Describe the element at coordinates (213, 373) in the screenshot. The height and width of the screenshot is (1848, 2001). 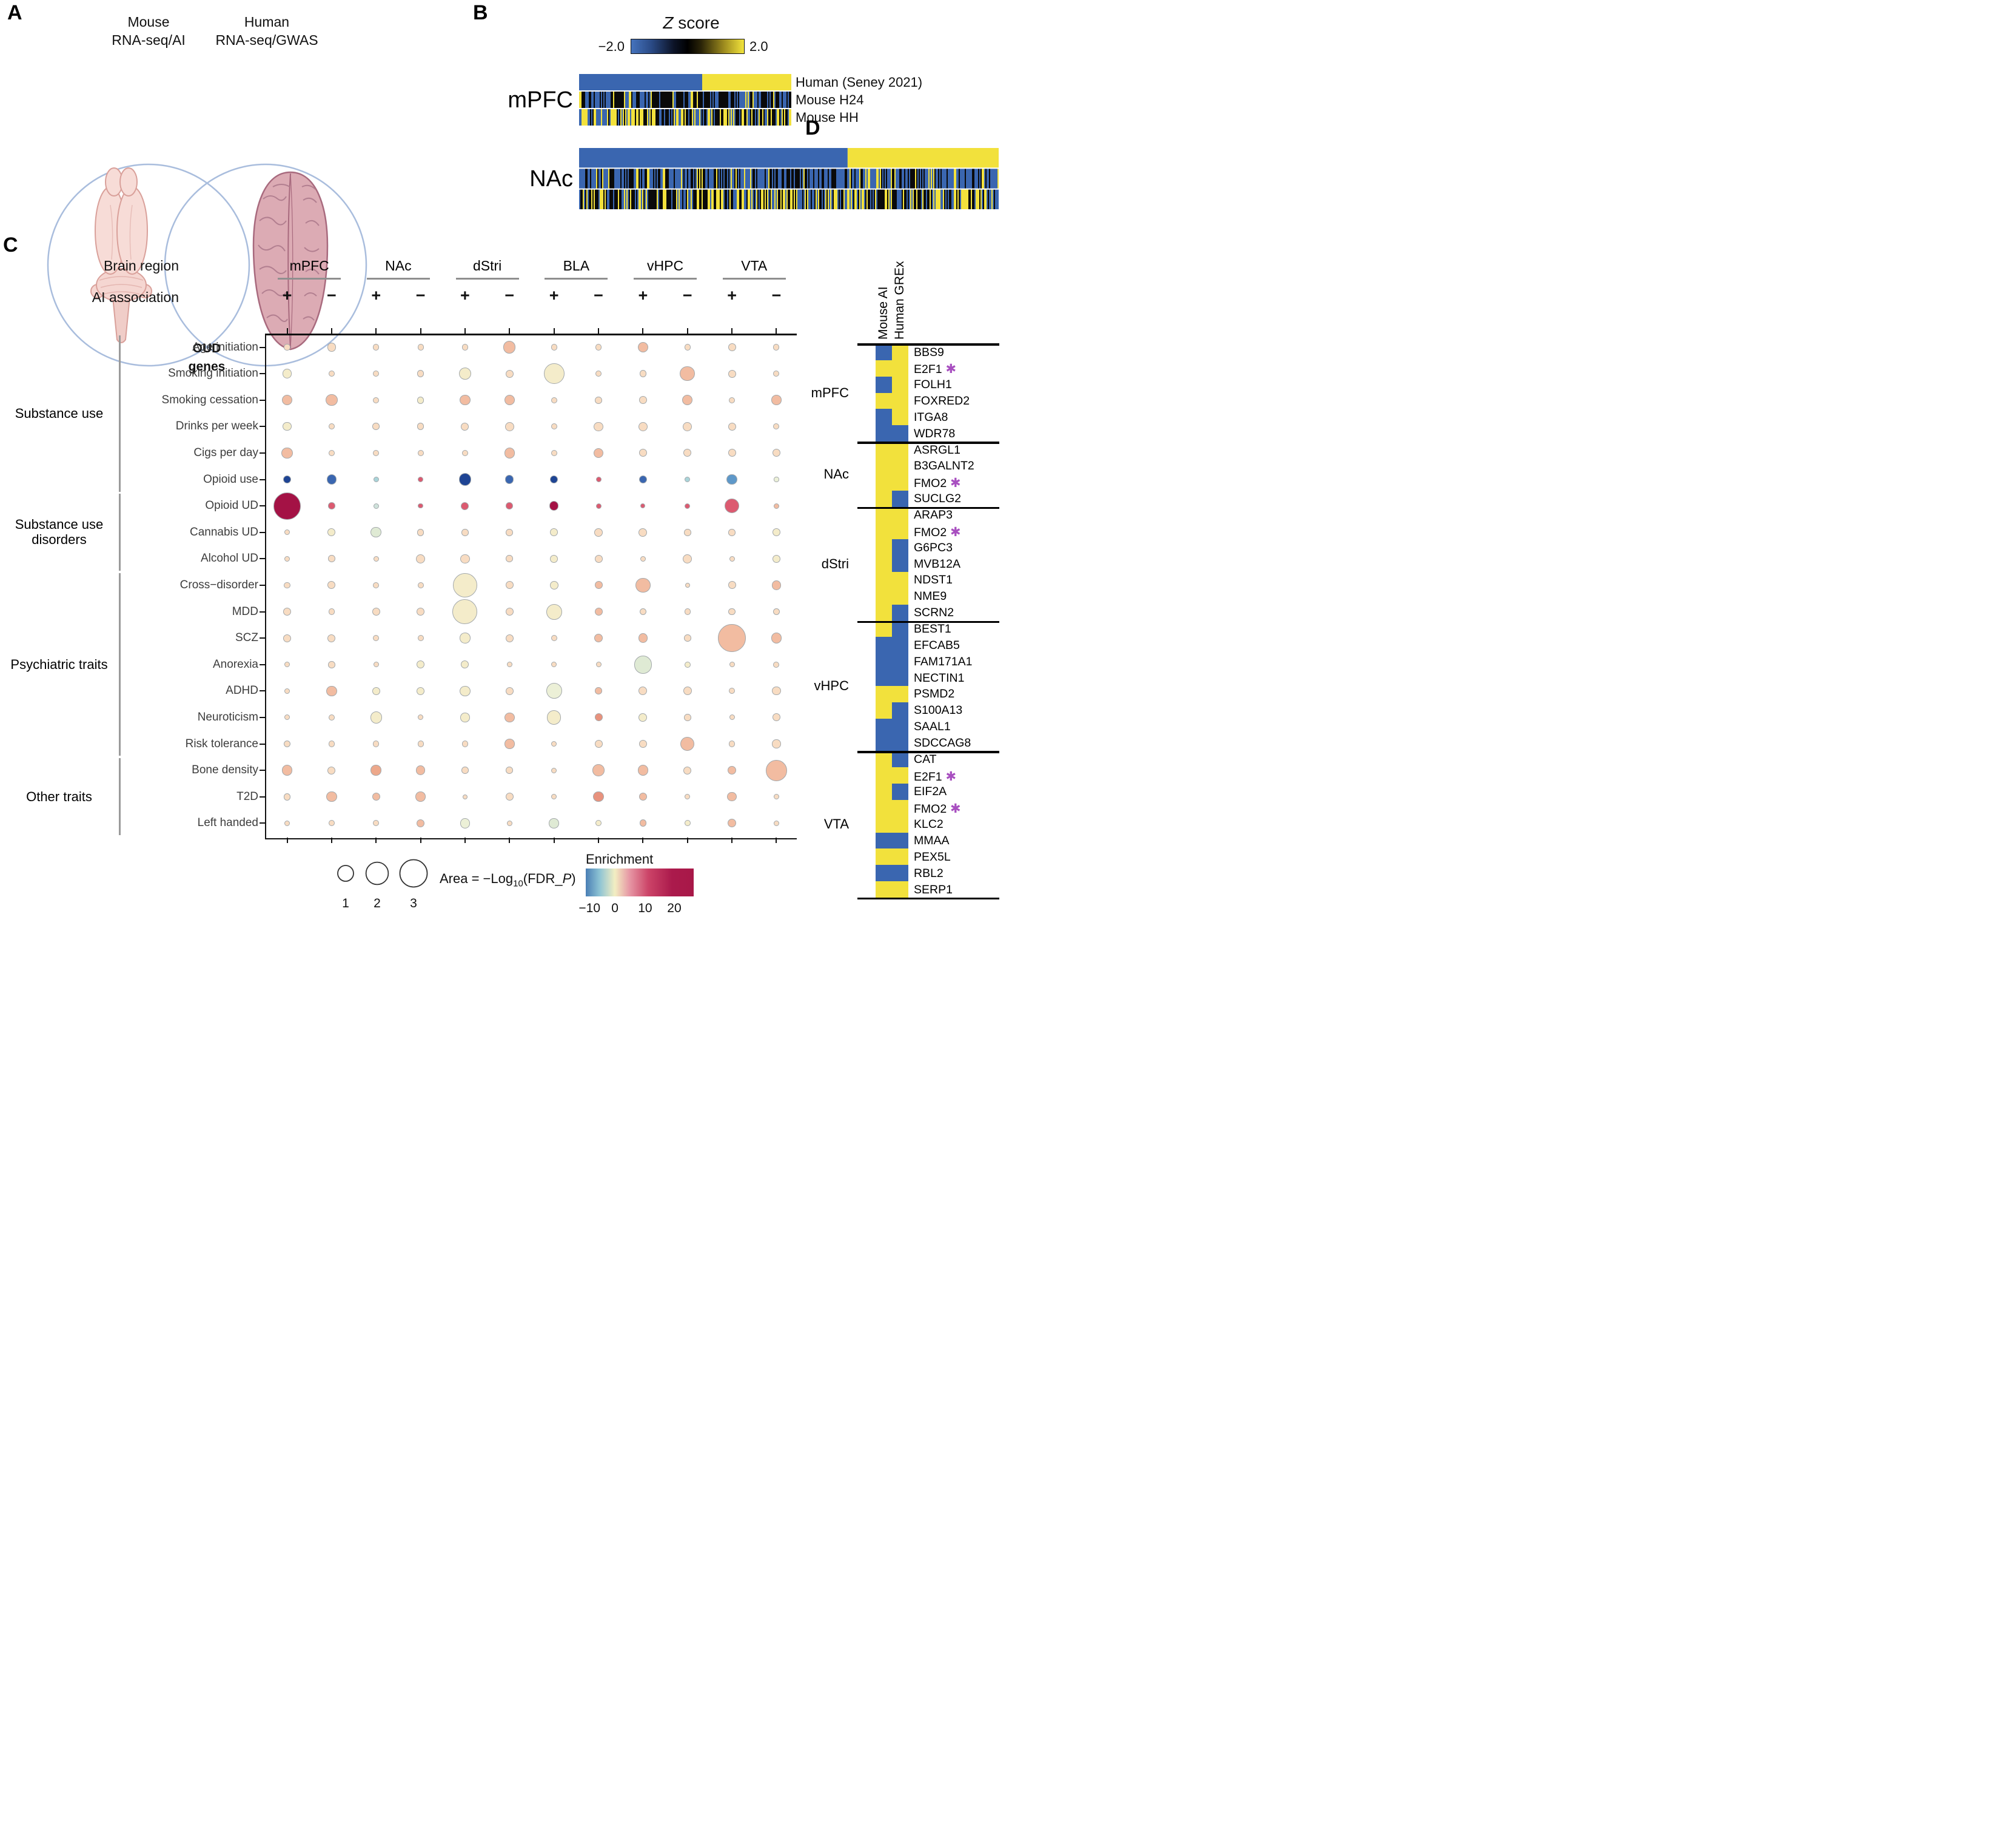
I see `trait-label: Smoking initiation` at that location.